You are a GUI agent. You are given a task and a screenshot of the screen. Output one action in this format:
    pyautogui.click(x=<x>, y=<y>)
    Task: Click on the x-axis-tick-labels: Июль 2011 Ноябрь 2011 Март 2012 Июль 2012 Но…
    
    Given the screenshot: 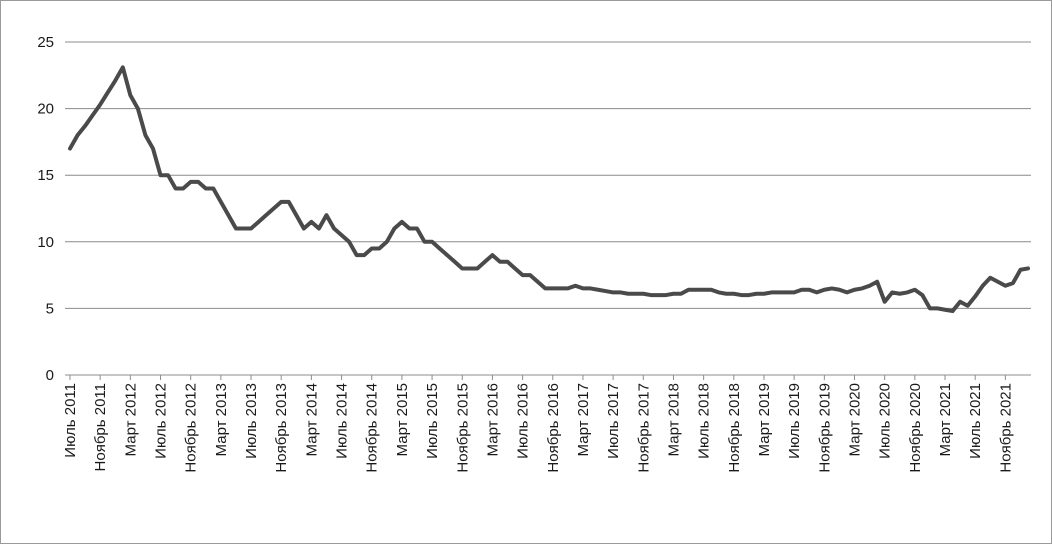 What is the action you would take?
    pyautogui.click(x=538, y=428)
    